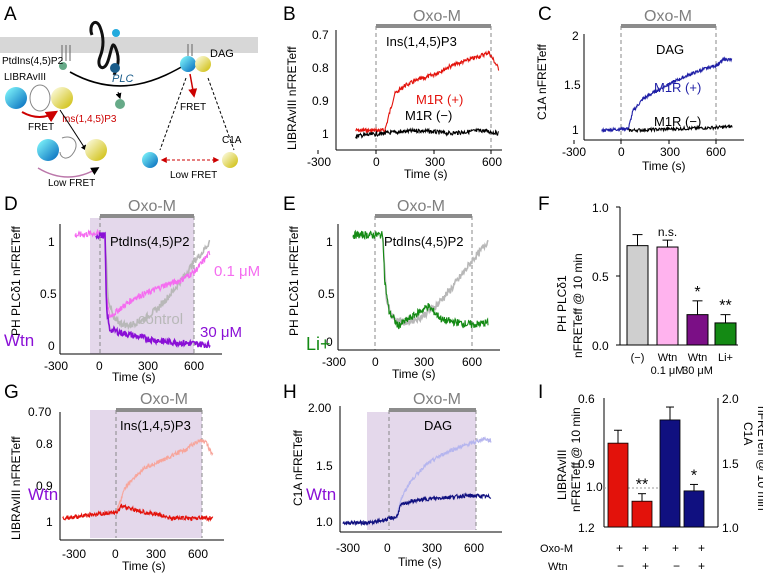  I want to click on plc-enzyme, so click(115, 68).